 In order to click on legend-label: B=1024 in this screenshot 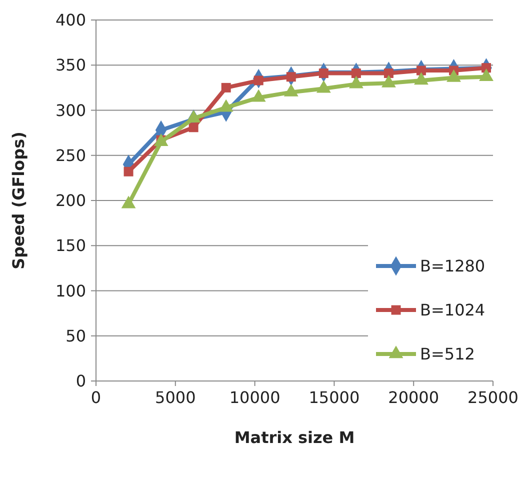, I will do `click(453, 310)`.